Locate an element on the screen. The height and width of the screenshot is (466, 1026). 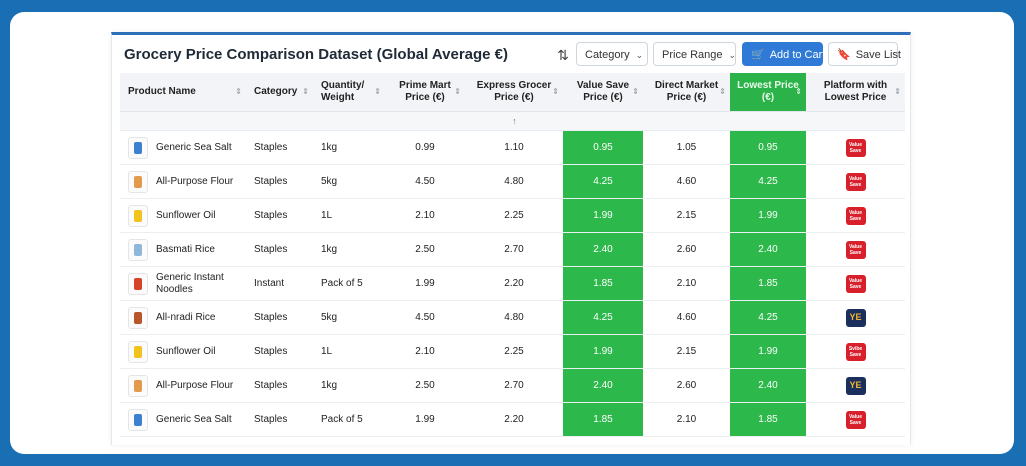
add-to-cart-label: Add to Cart is located at coordinates (797, 55).